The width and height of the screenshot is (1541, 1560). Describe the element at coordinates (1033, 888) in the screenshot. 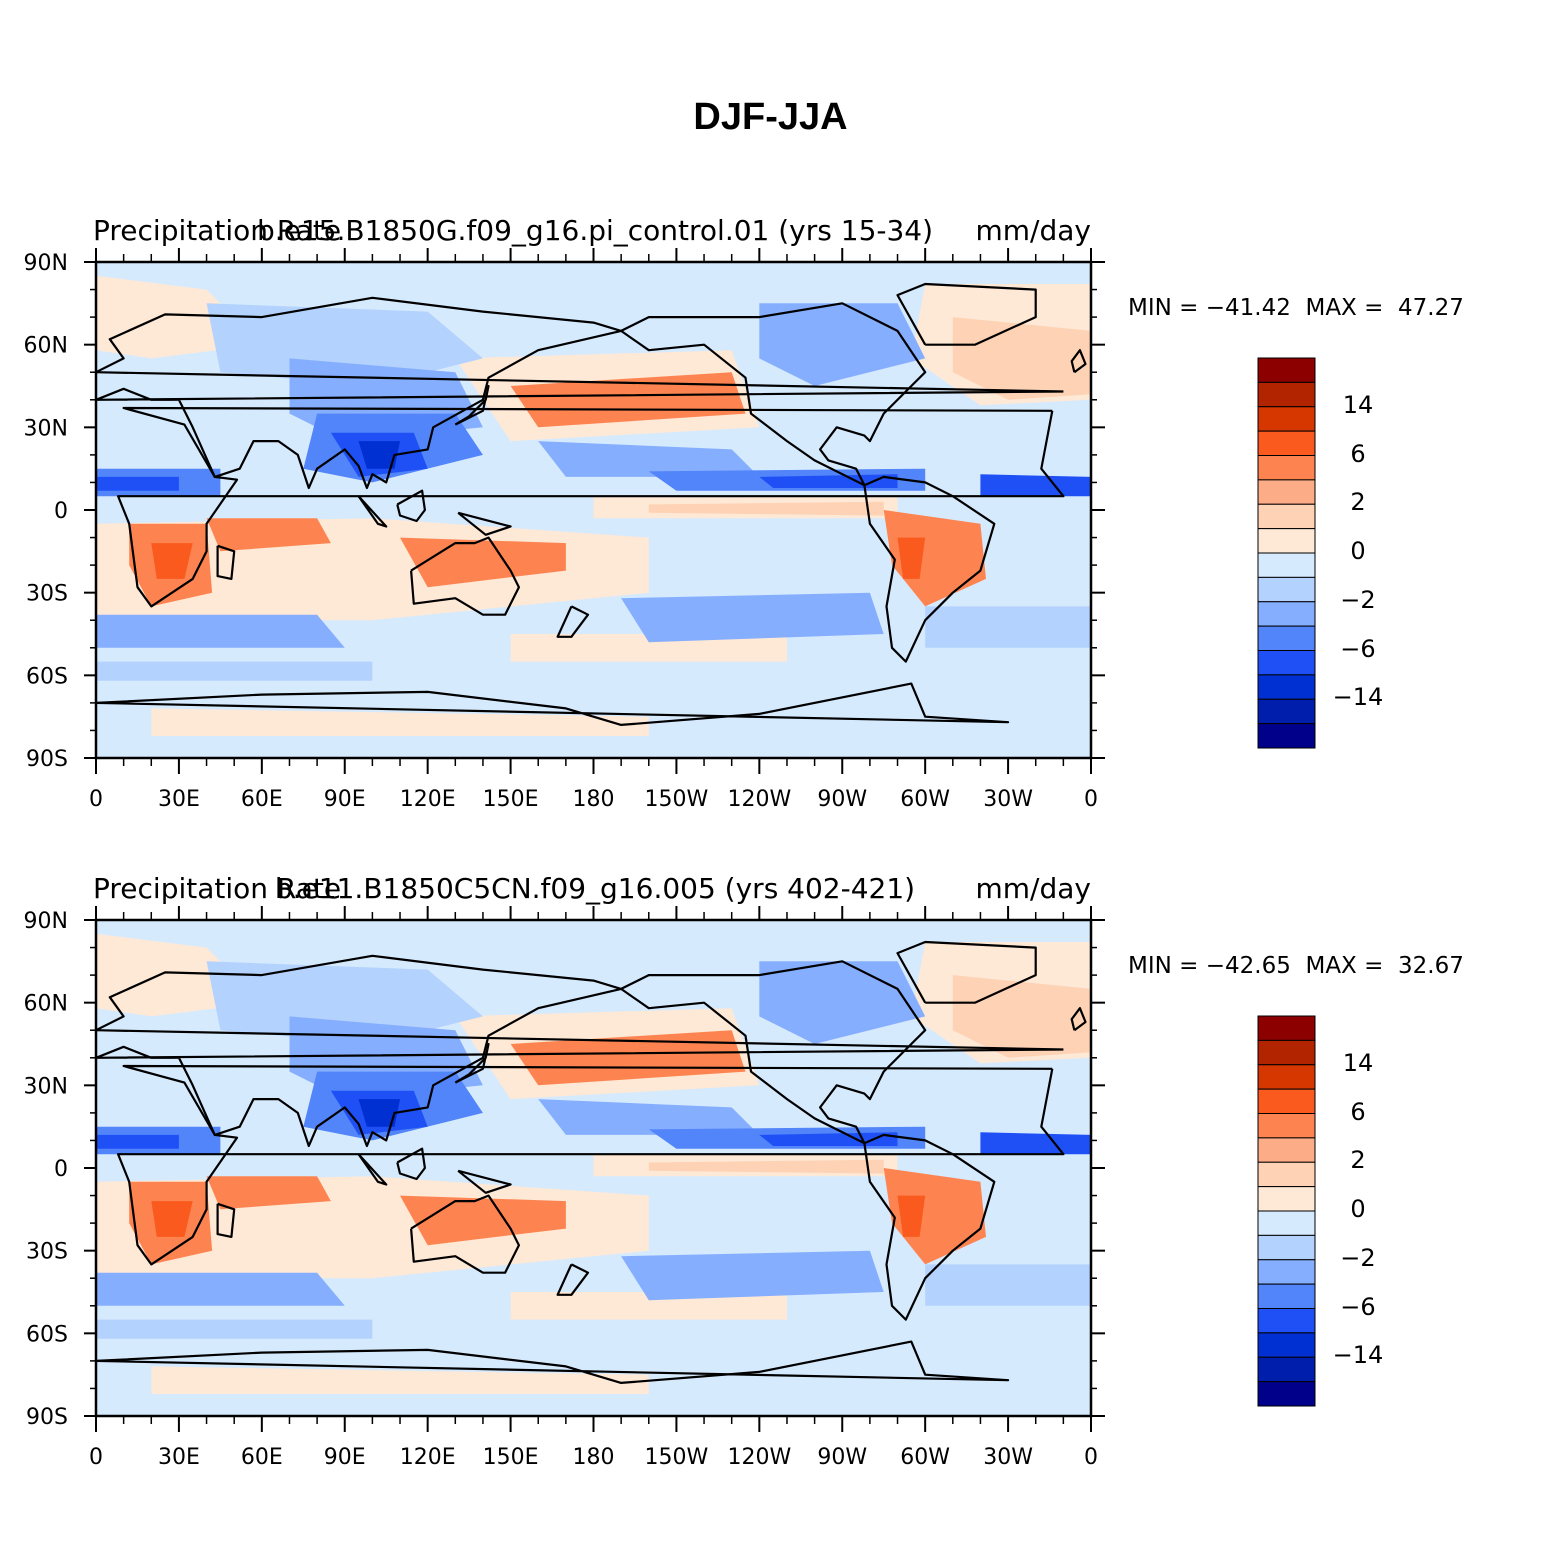

I see `panel-2-right-label: mm/day` at that location.